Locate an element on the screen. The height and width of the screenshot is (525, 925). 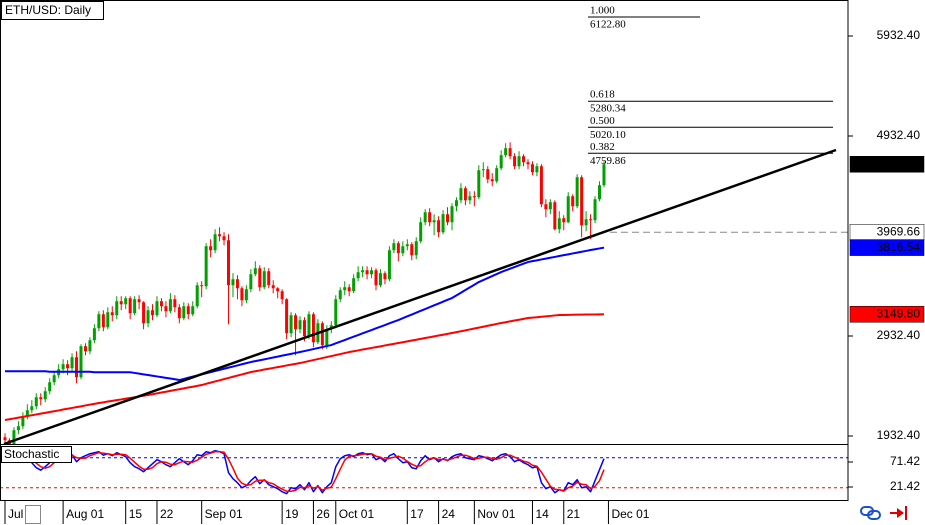
fib-price: 4759.86 is located at coordinates (608, 161).